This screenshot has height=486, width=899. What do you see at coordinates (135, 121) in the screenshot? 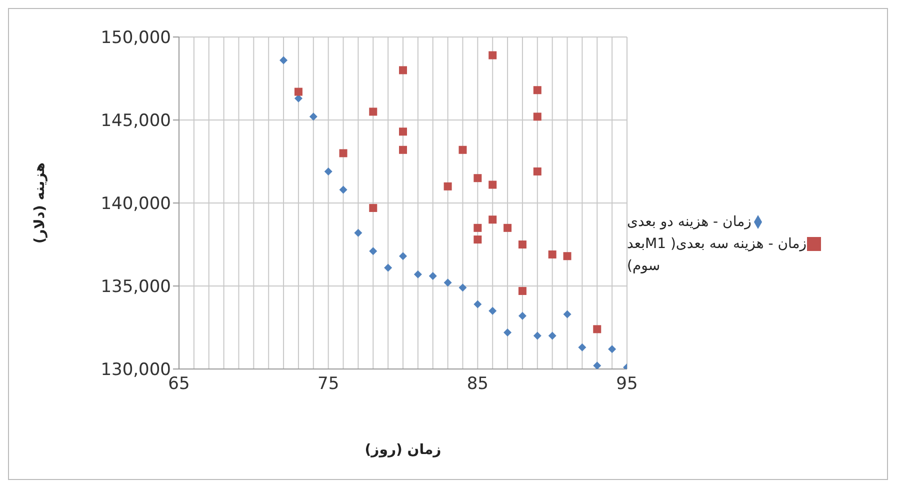
I see `y-tick-label: 145,000` at bounding box center [135, 121].